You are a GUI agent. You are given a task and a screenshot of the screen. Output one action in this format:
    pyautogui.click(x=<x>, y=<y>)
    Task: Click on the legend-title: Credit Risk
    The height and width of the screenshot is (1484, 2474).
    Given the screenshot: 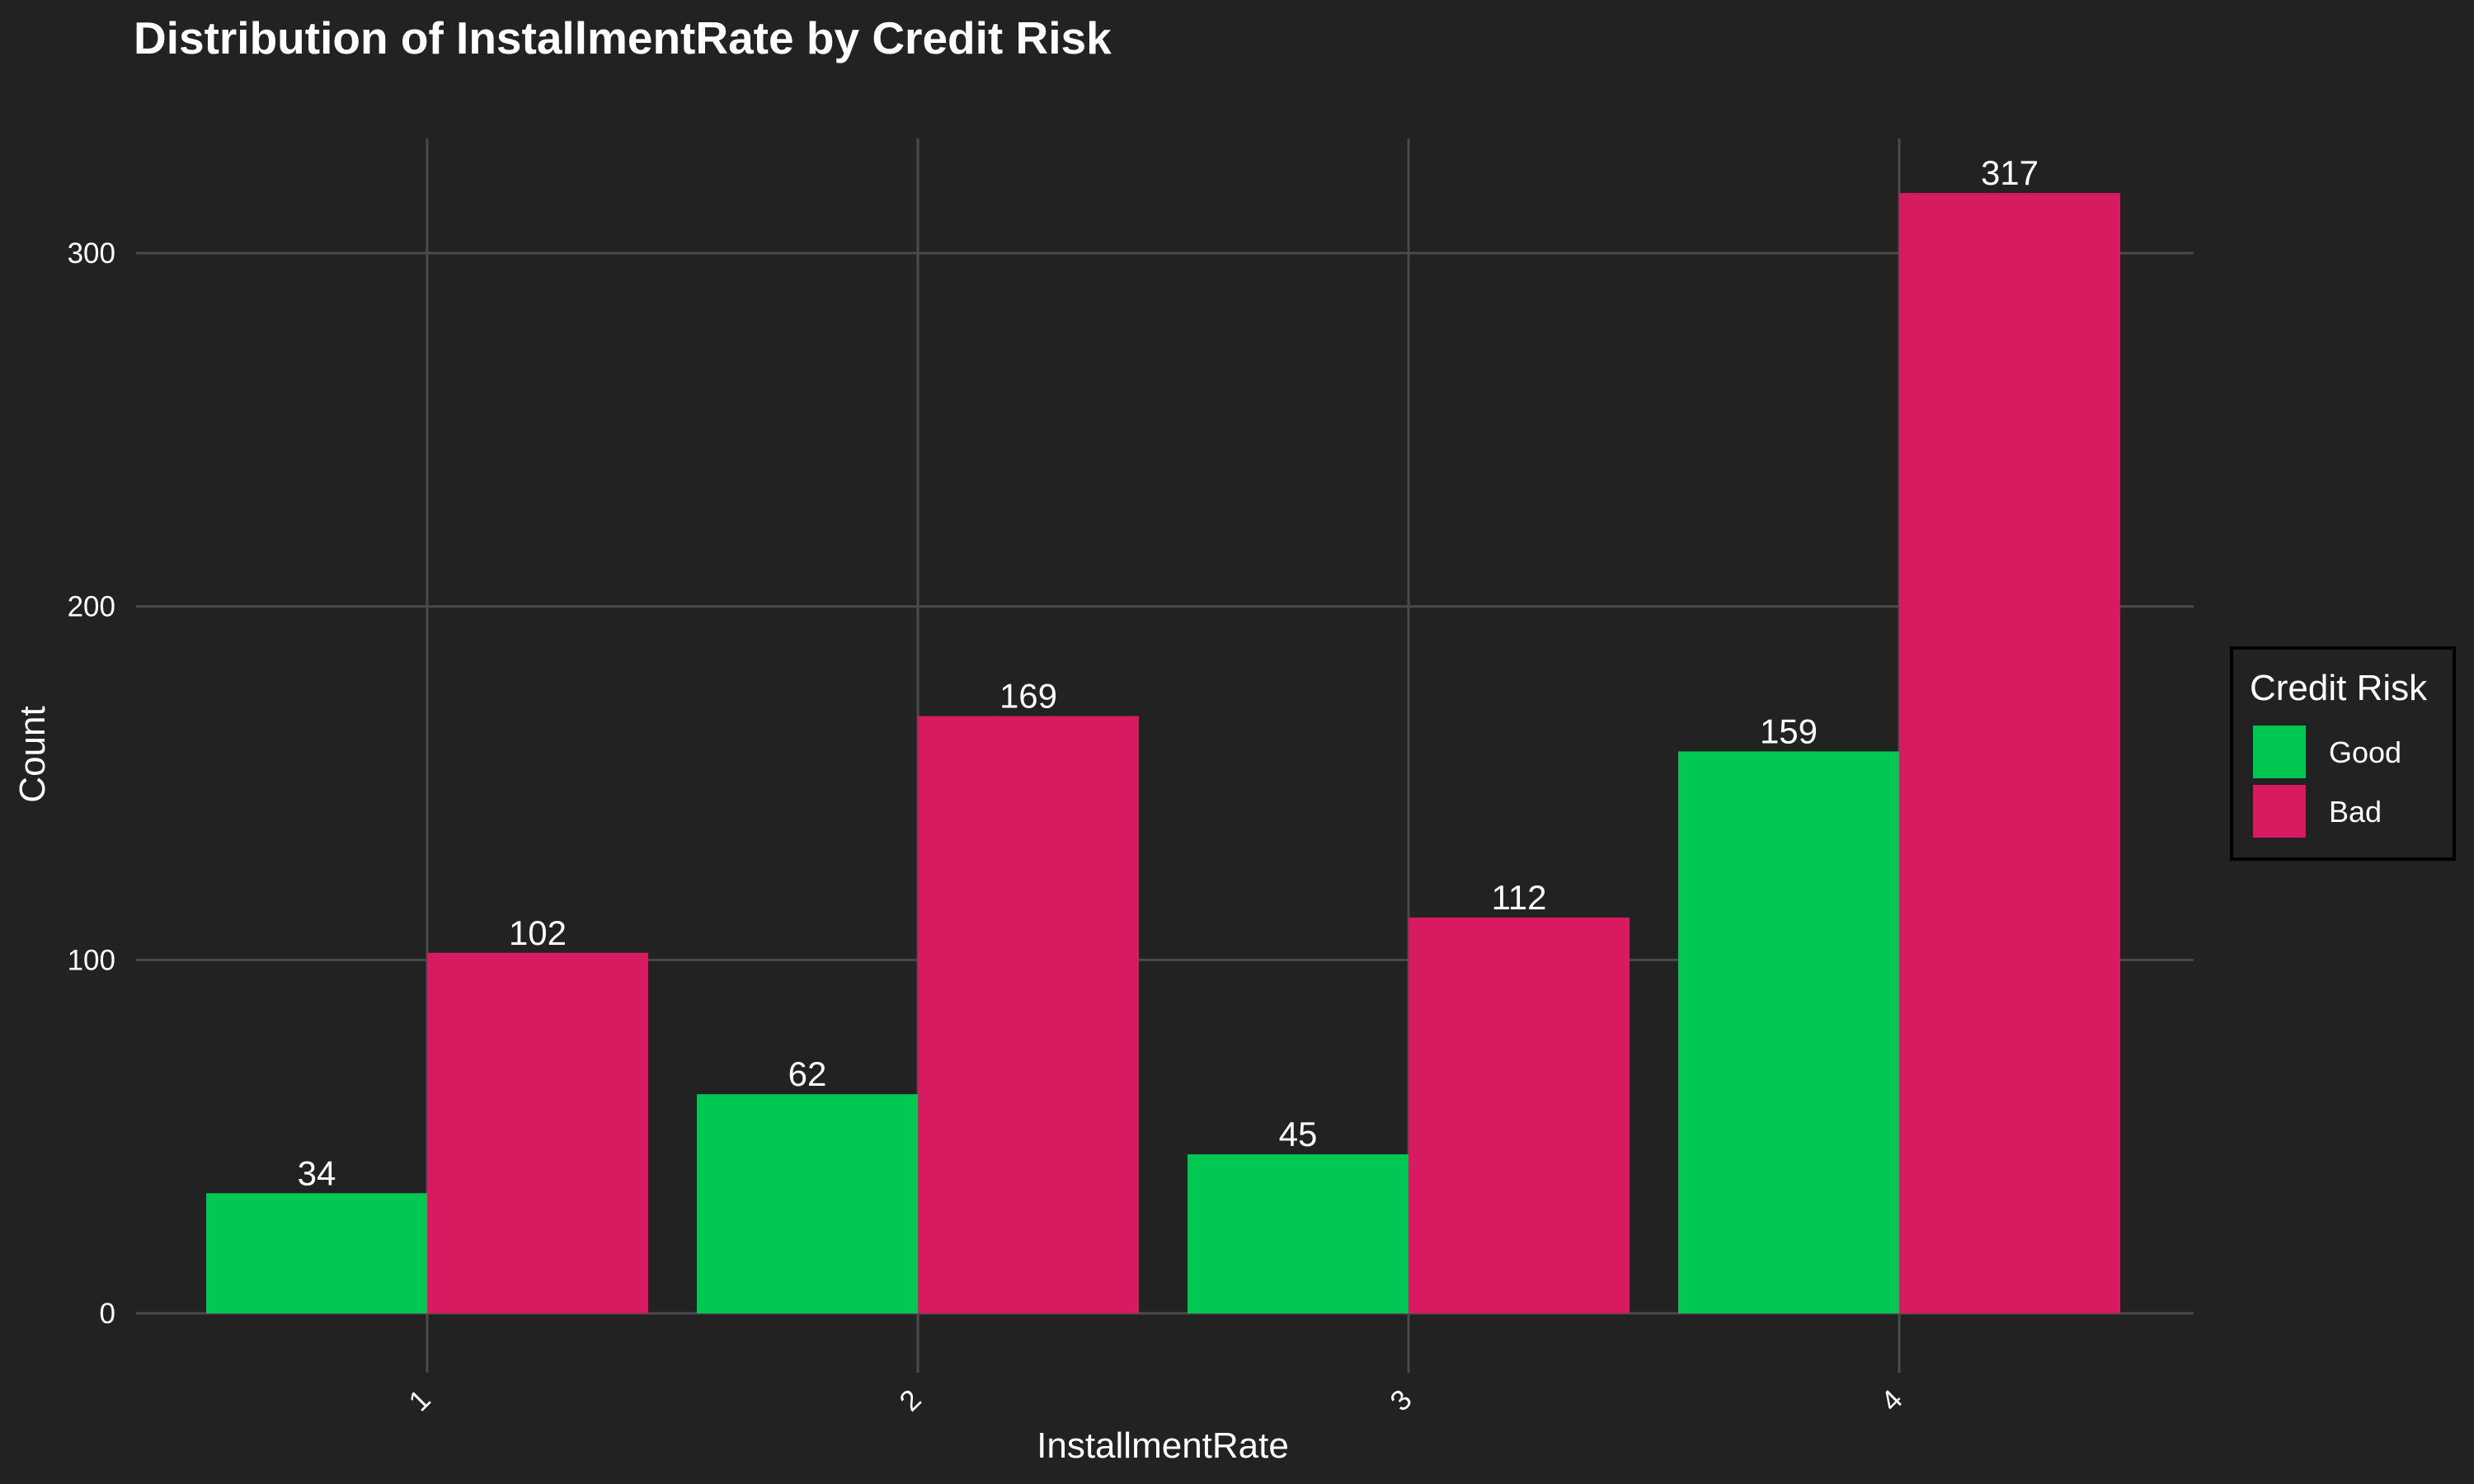 What is the action you would take?
    pyautogui.click(x=2339, y=688)
    